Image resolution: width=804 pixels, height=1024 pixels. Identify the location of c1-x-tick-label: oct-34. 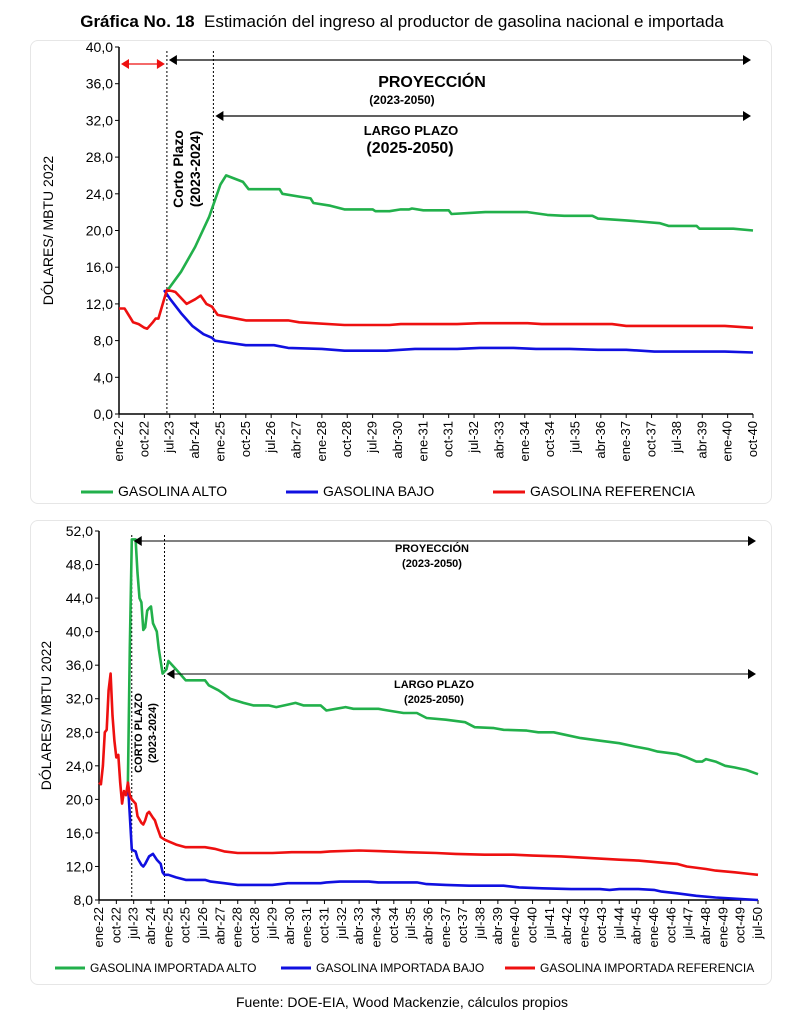
(549, 439).